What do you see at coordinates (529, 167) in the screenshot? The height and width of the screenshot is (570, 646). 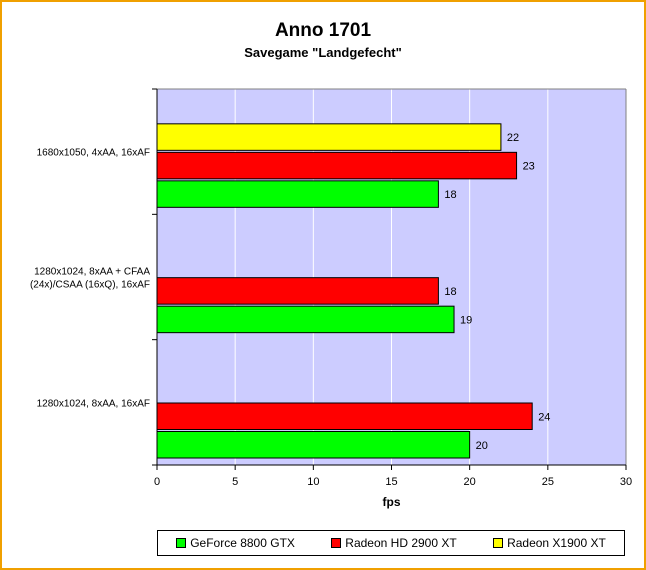 I see `bar-value-label: 23` at bounding box center [529, 167].